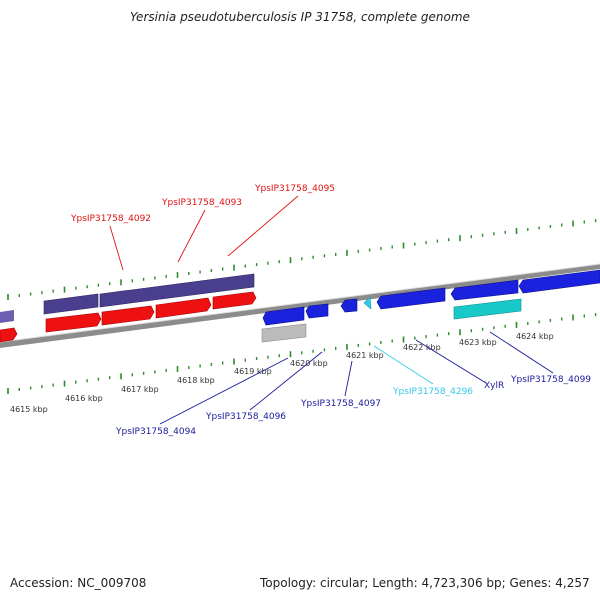  I want to click on gene-4093-block, so click(177, 290).